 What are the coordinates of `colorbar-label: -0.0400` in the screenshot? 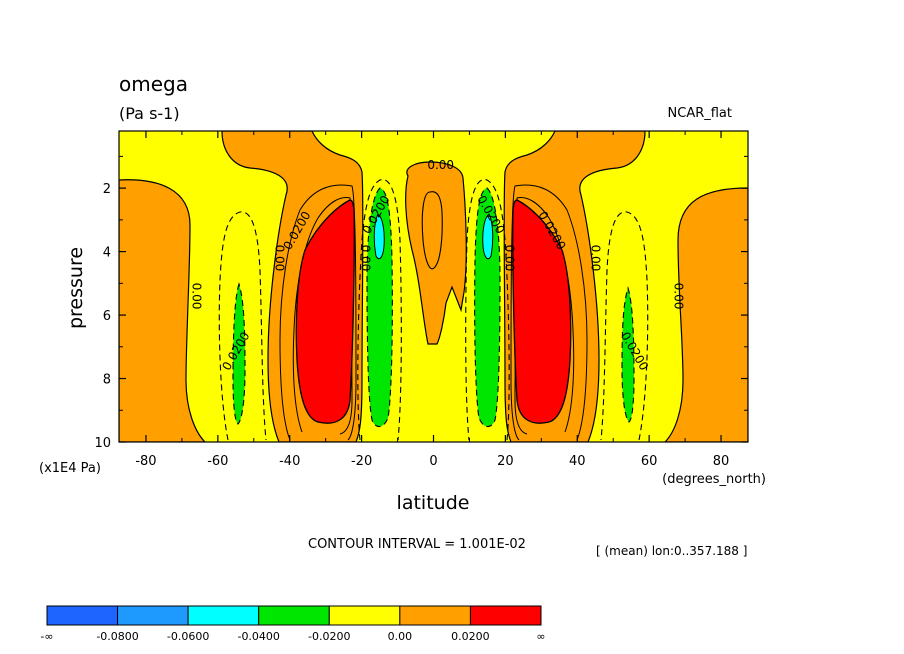 It's located at (258, 636).